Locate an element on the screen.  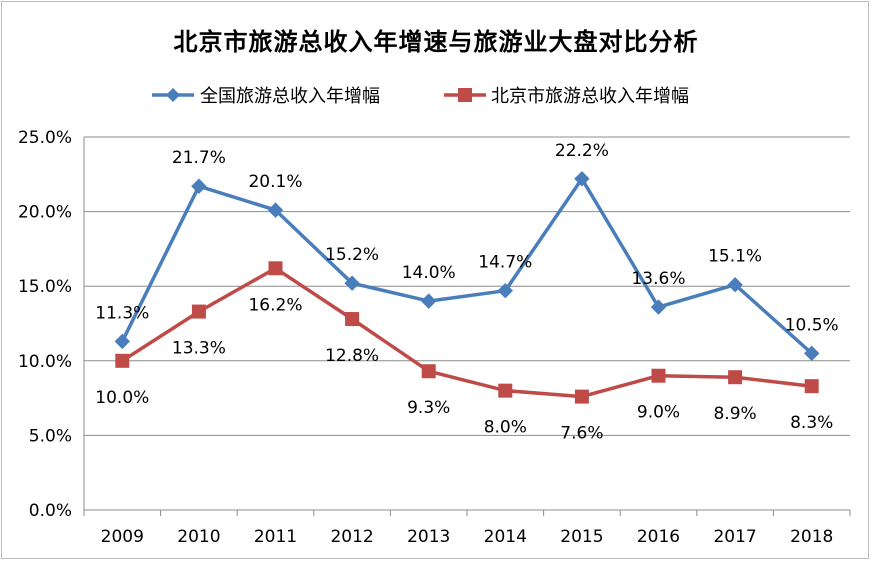
data-label: 14.0% is located at coordinates (429, 273).